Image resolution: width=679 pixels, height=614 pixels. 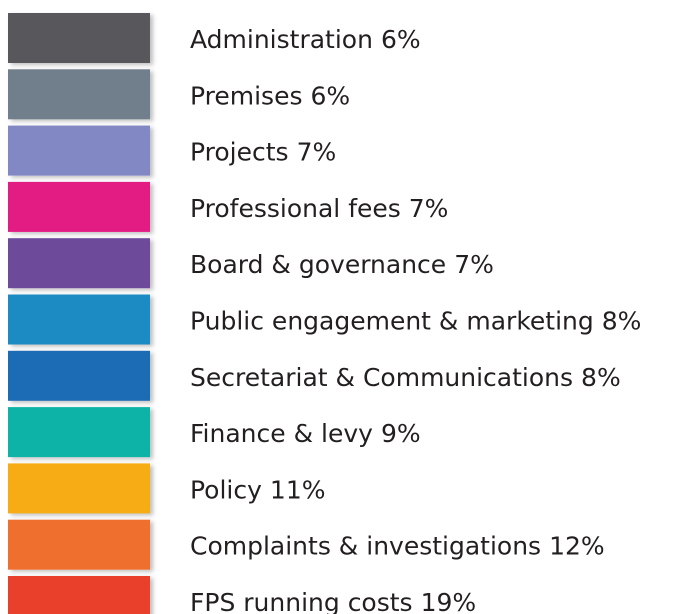 I want to click on legend-label: Projects 7%, so click(x=263, y=152).